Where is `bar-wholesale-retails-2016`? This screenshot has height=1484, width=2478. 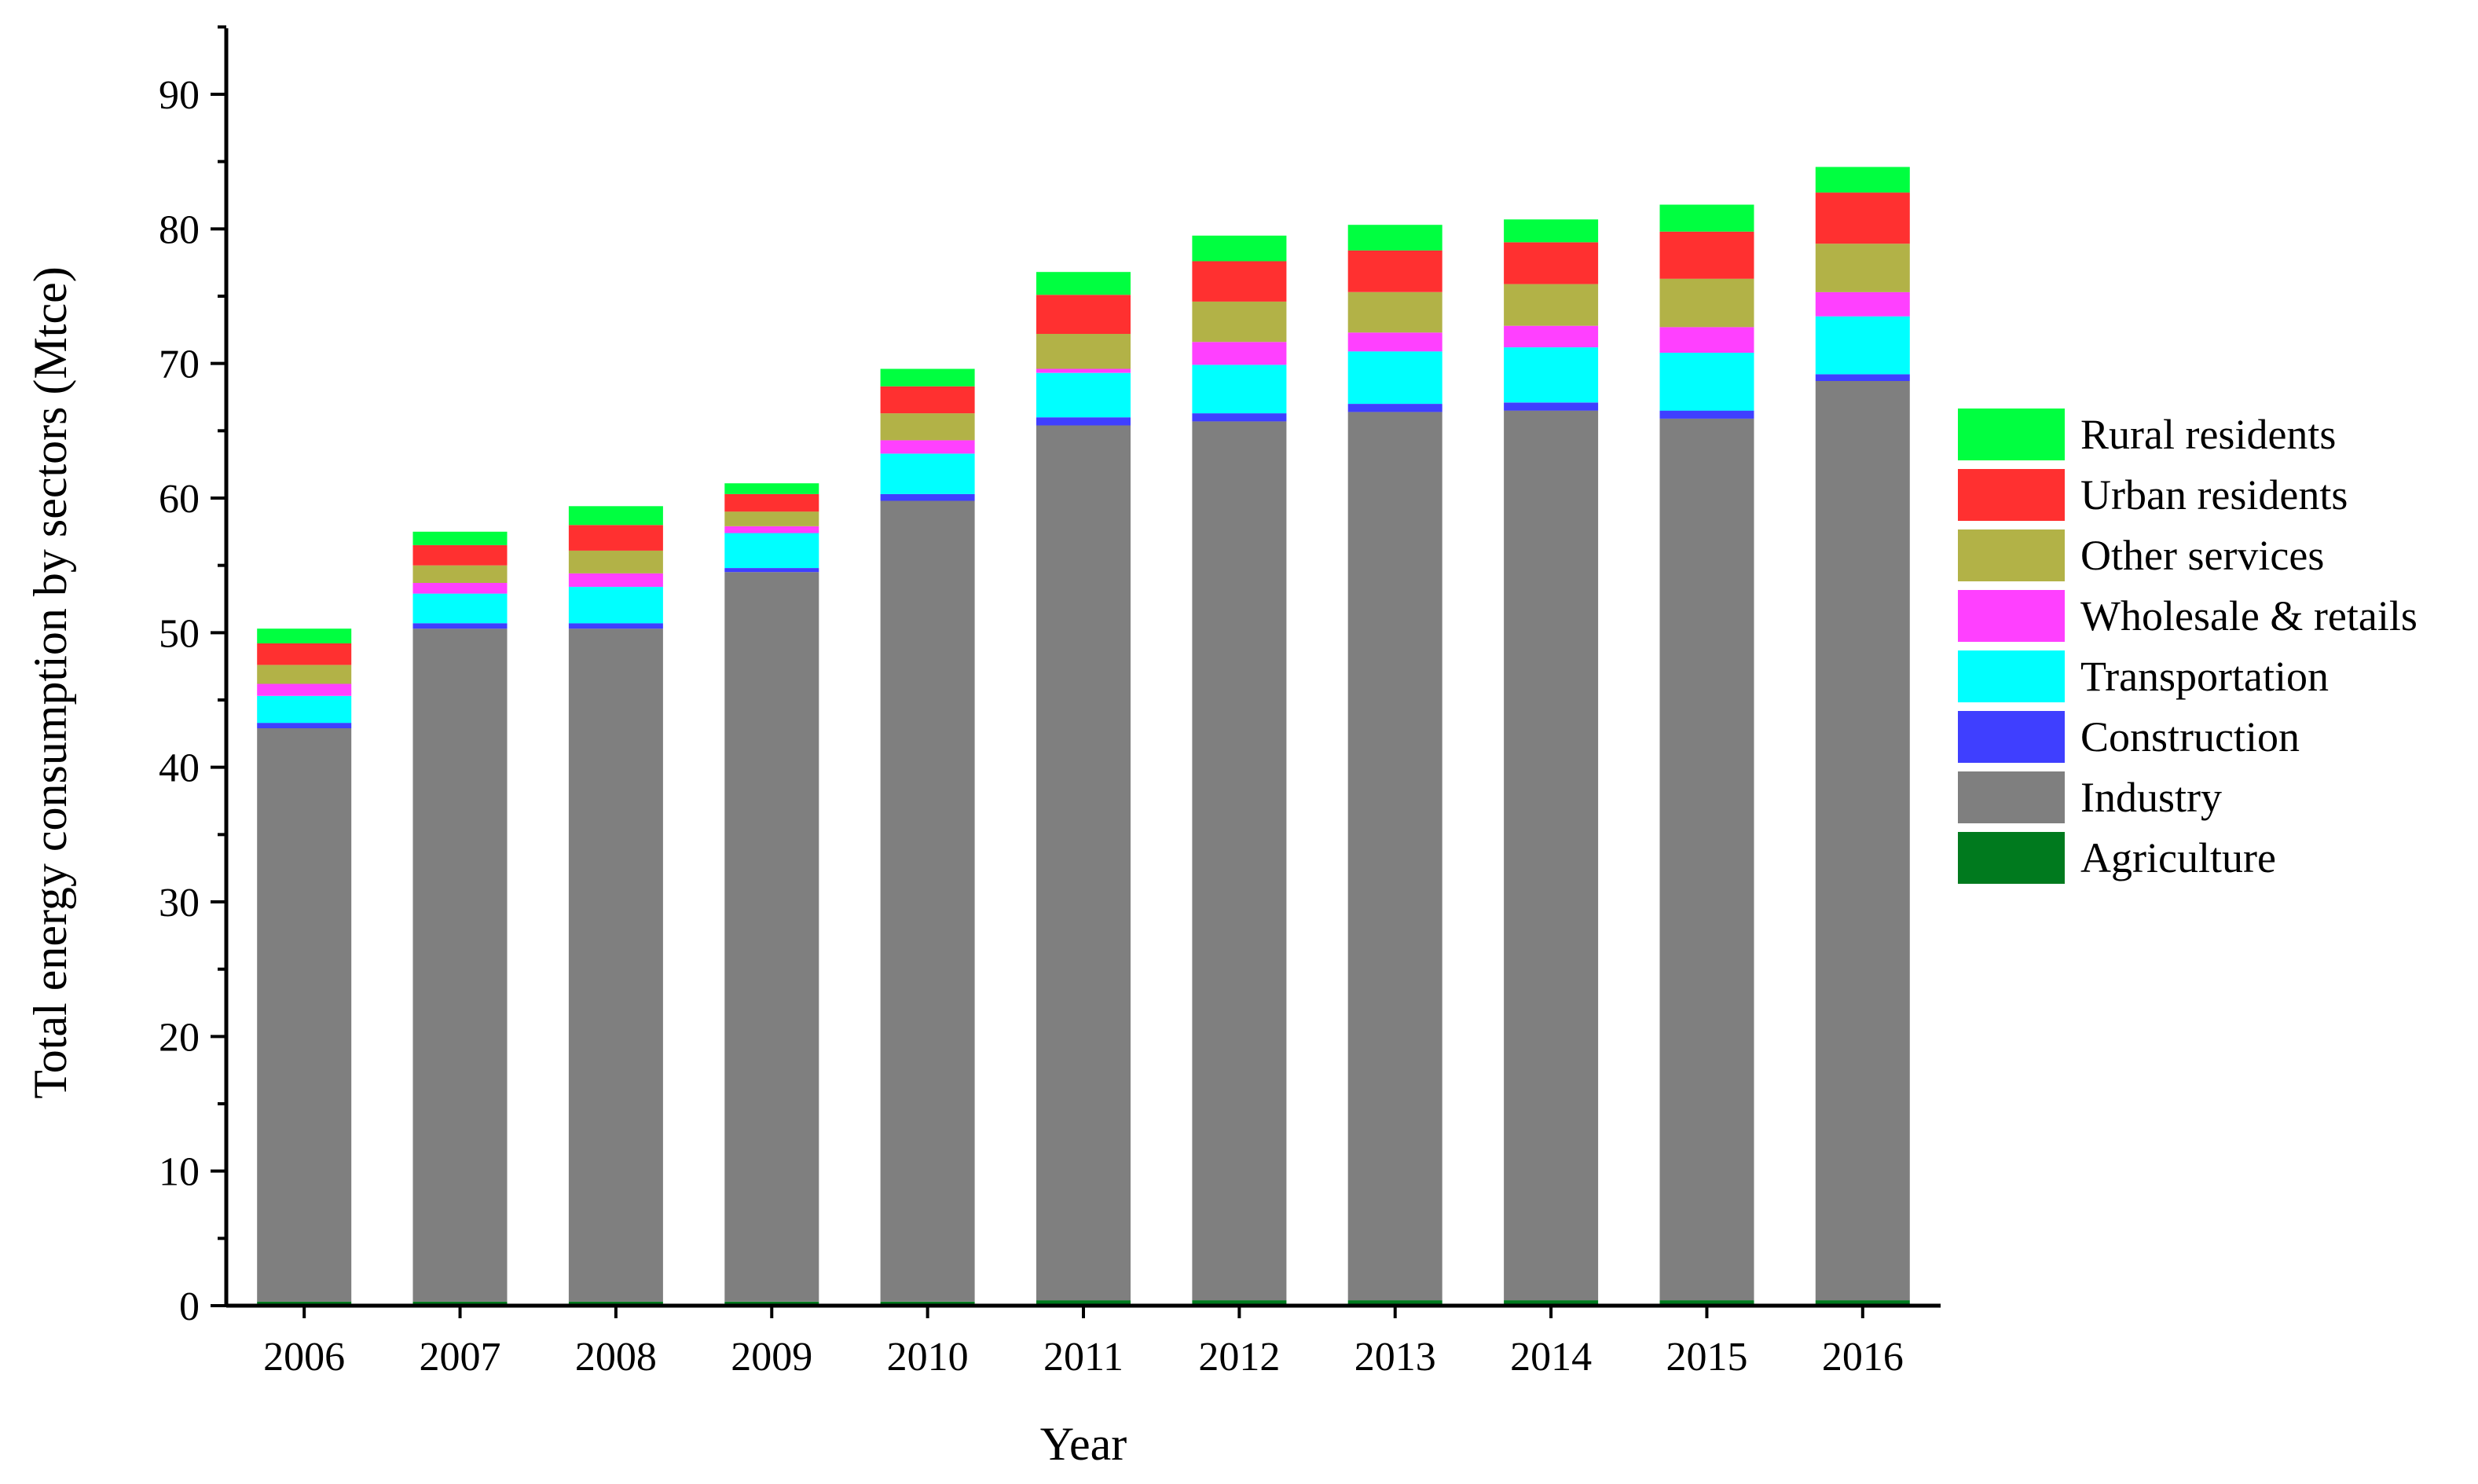
bar-wholesale-retails-2016 is located at coordinates (1862, 304).